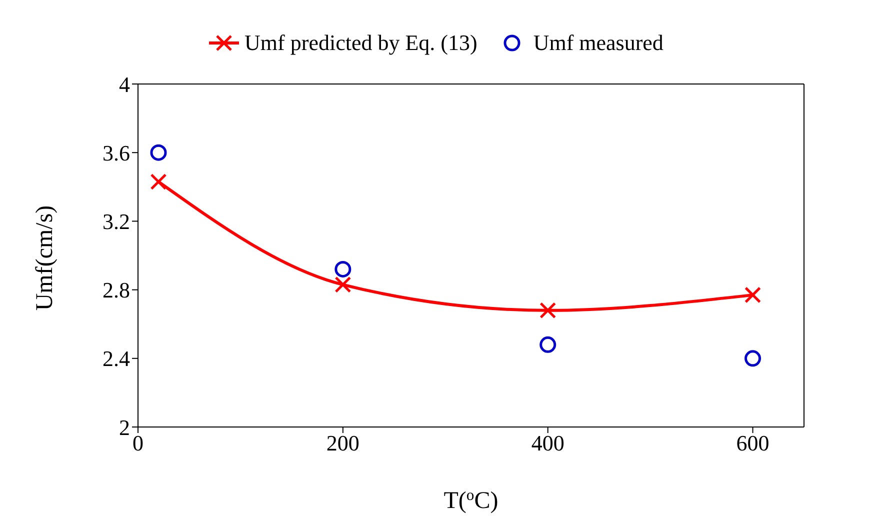 The width and height of the screenshot is (870, 532). I want to click on y-tick-label: 3.6, so click(116, 153).